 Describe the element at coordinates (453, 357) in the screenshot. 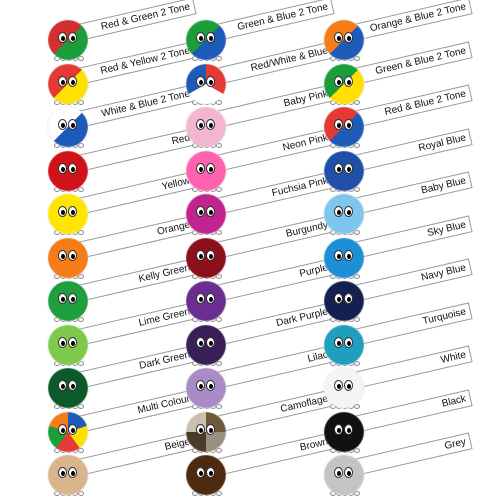

I see `swatch-label: White` at that location.